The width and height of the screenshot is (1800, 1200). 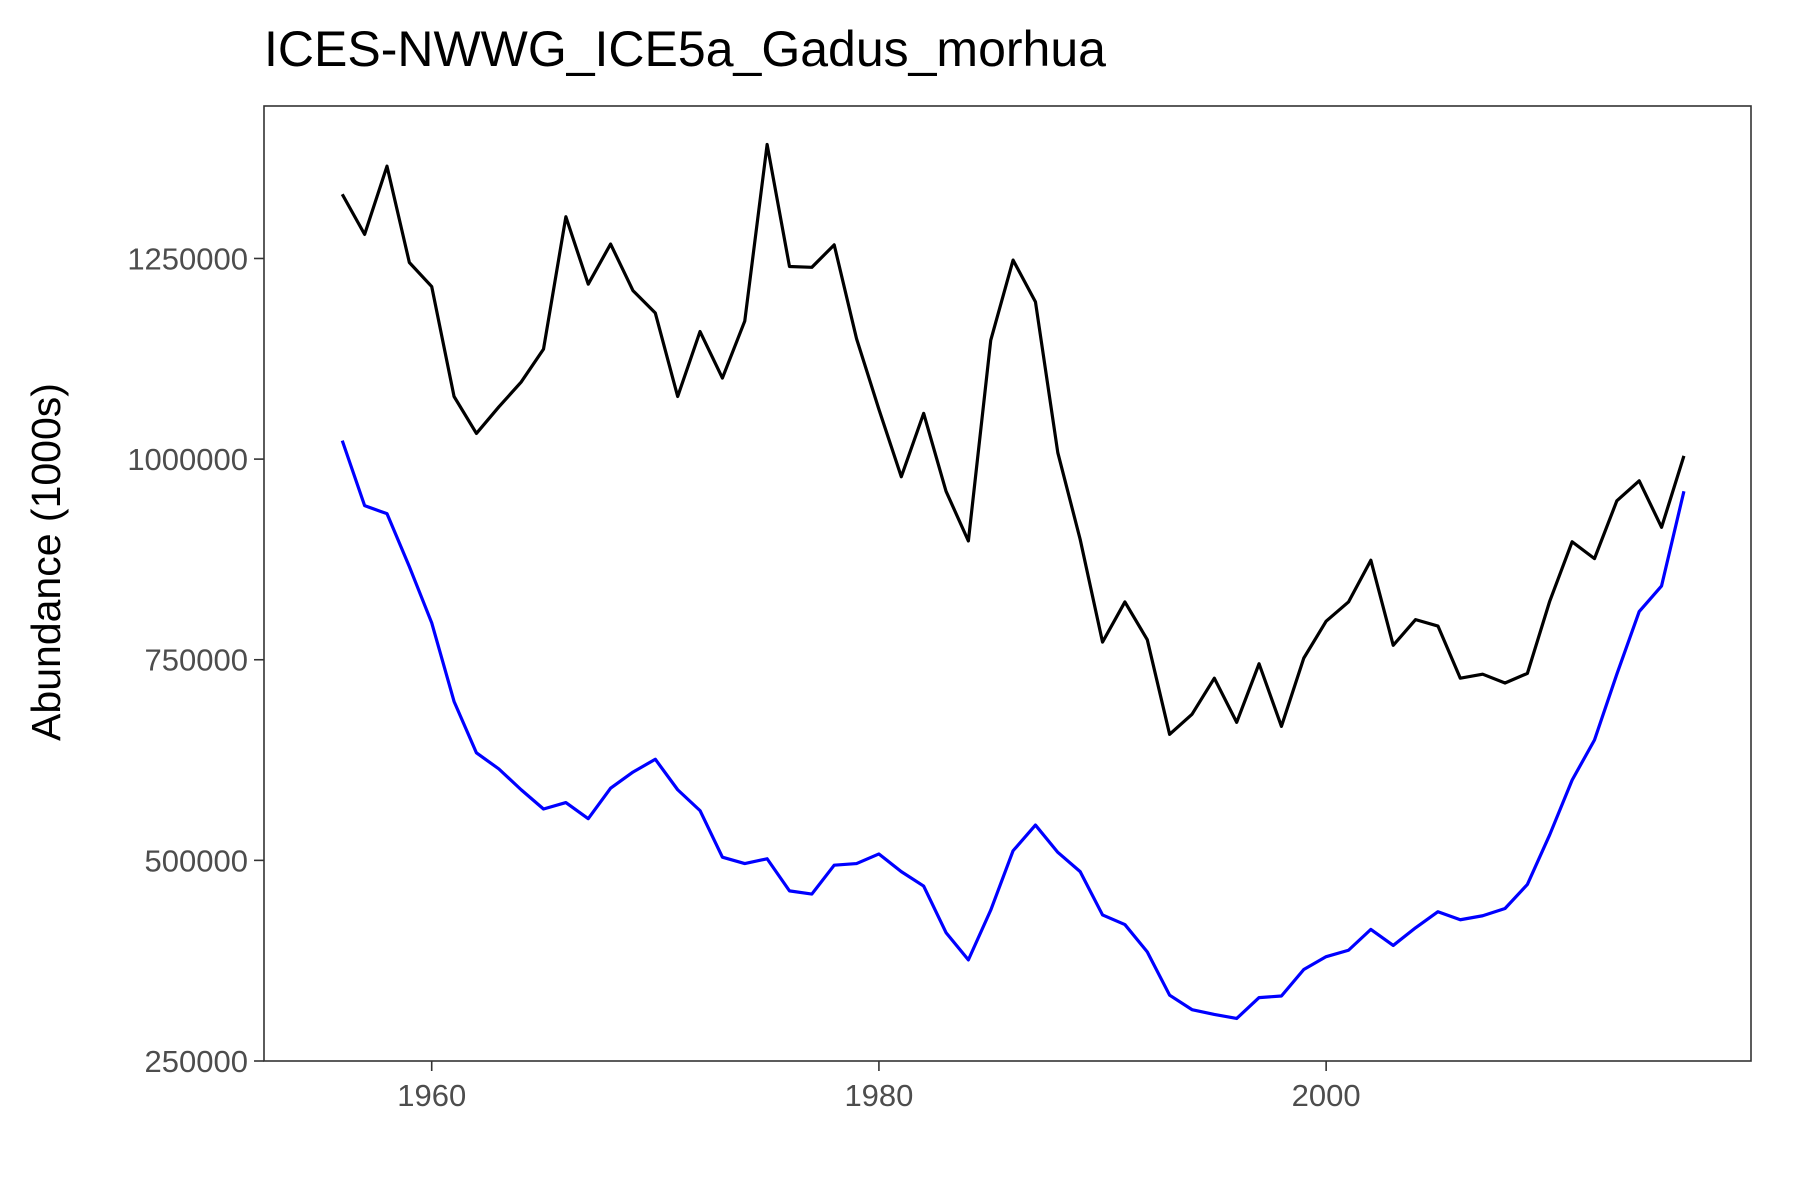 I want to click on y-tick-label: 500000, so click(x=196, y=860).